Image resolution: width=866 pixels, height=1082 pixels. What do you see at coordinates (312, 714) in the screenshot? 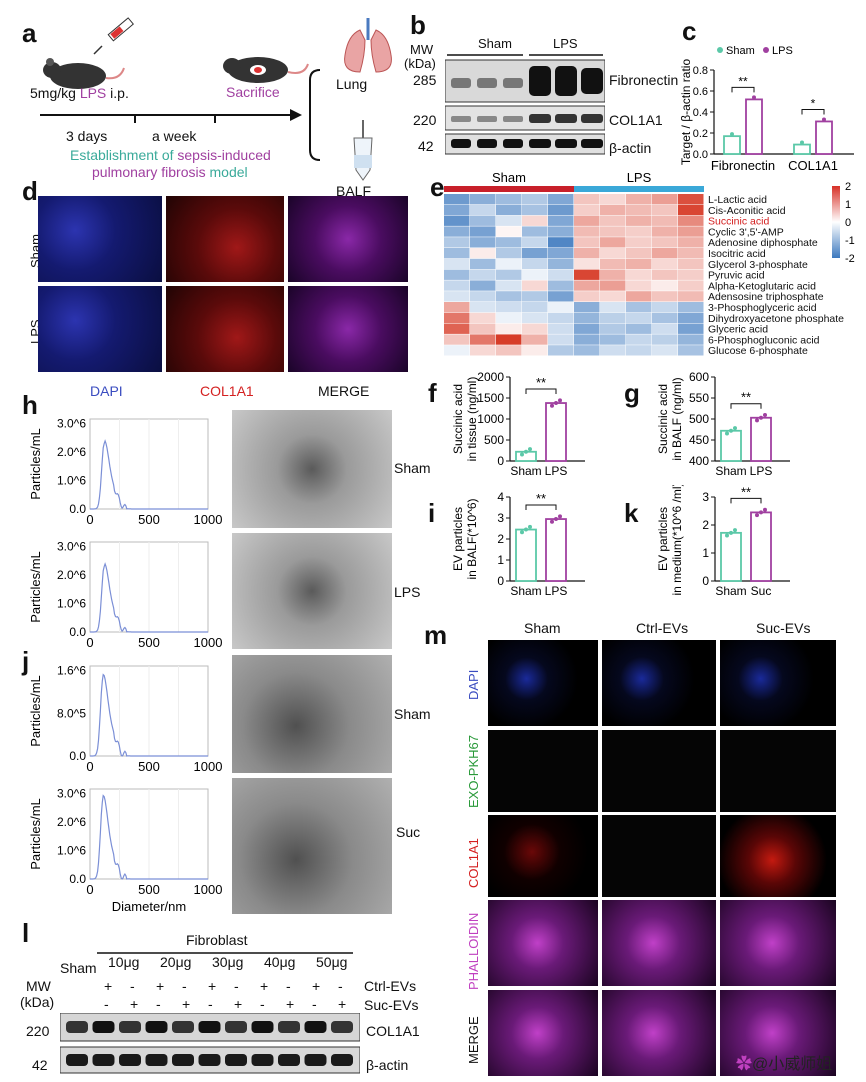
I see `micrograph-temdark` at bounding box center [312, 714].